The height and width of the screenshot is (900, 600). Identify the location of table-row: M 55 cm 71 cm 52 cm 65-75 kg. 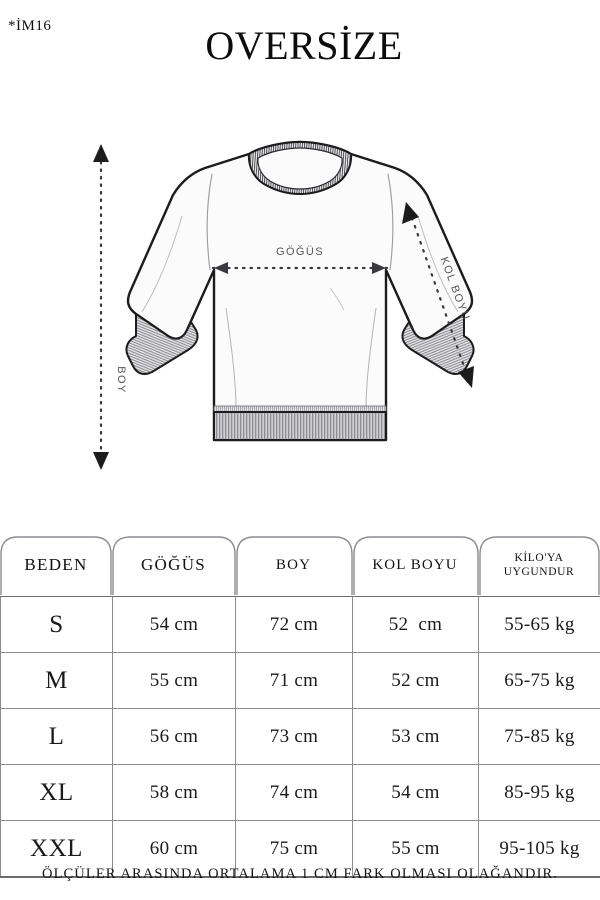
(300, 680).